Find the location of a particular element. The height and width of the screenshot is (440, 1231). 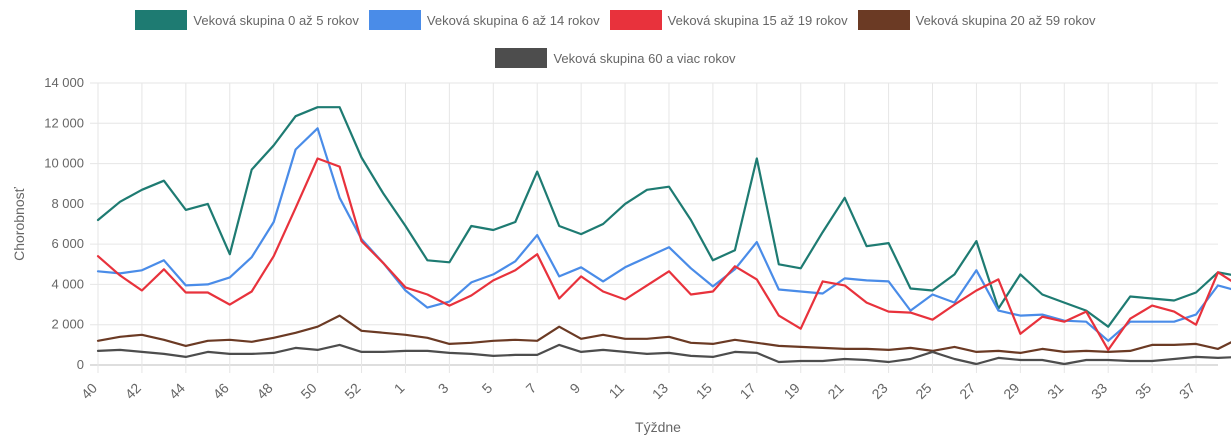

x-tick-label: 42 is located at coordinates (133, 391).